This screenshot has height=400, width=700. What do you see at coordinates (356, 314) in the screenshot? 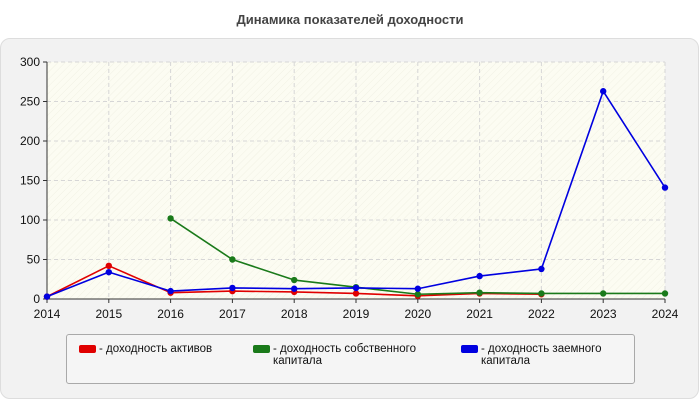
I see `x-tick-label: 2019` at bounding box center [356, 314].